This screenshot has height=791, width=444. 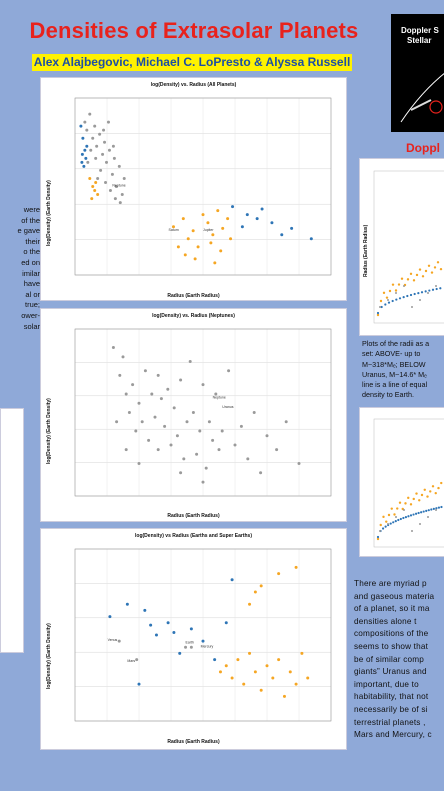 What do you see at coordinates (31, 284) in the screenshot?
I see `text-line: have` at bounding box center [31, 284].